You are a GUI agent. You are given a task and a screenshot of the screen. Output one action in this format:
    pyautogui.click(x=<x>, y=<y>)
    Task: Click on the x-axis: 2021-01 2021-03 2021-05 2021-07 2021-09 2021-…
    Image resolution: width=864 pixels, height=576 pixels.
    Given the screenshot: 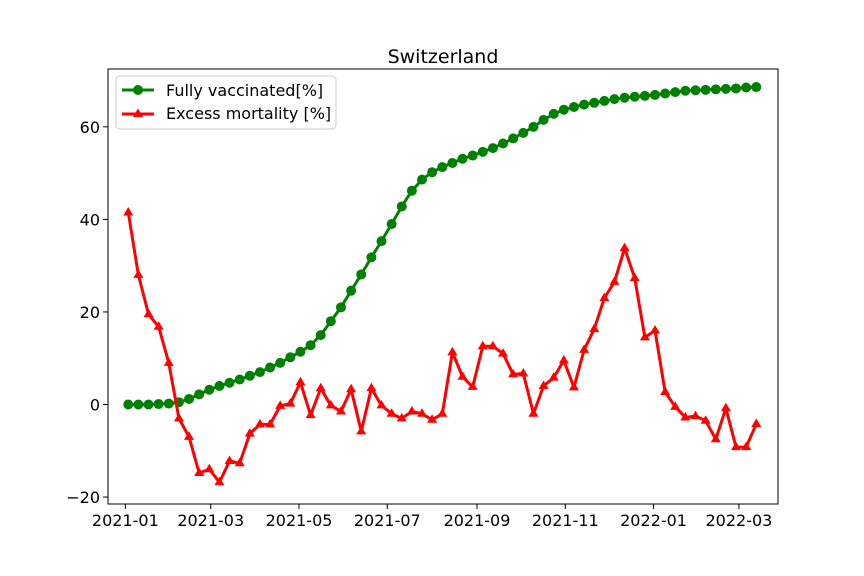 What is the action you would take?
    pyautogui.click(x=432, y=517)
    